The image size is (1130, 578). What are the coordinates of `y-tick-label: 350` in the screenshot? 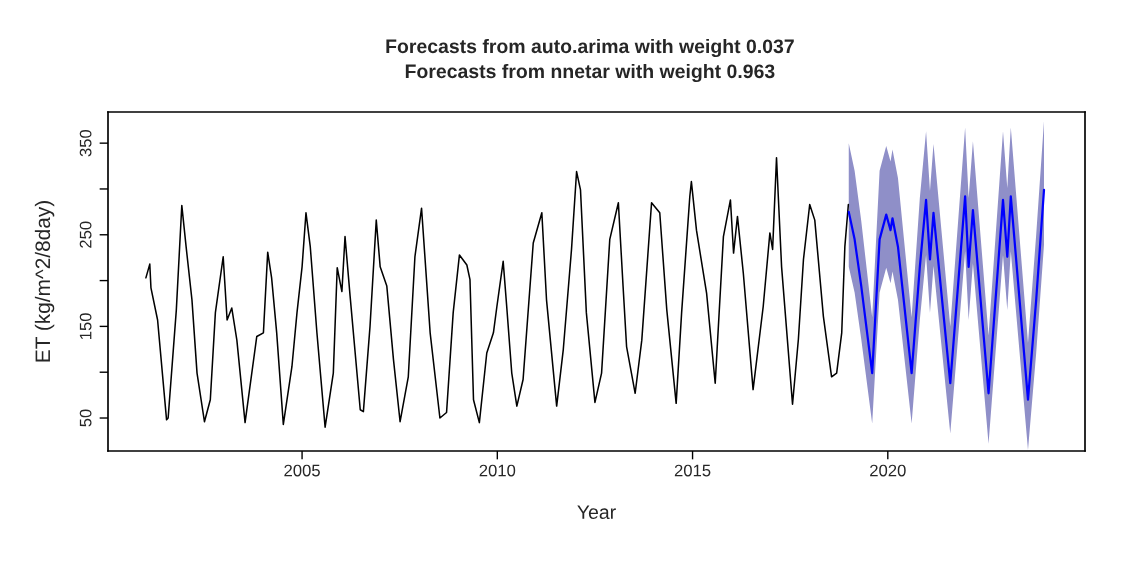 It's located at (85, 143).